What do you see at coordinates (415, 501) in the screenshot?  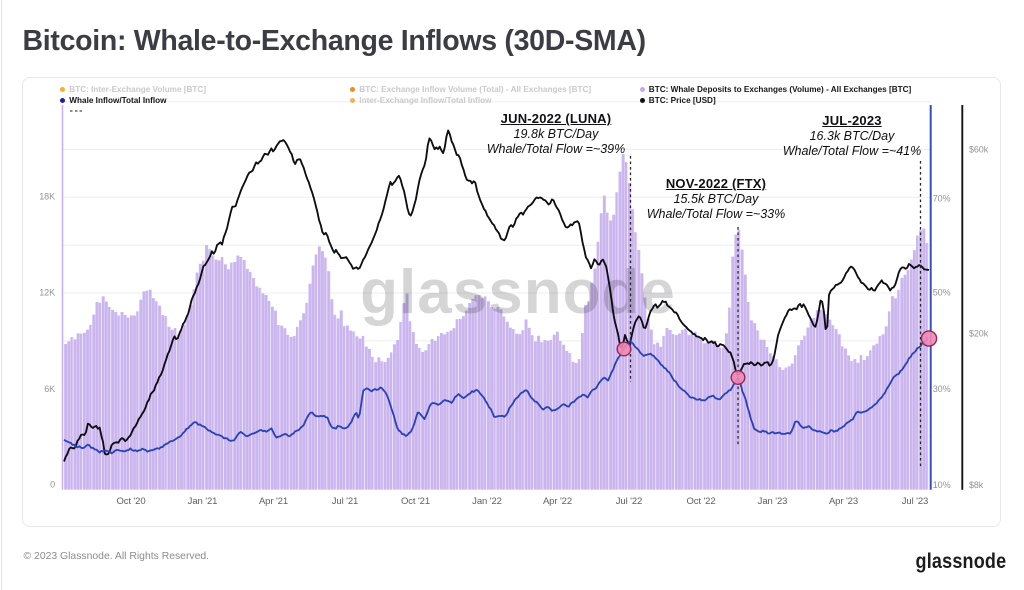 I see `svg-text: Oct '21` at bounding box center [415, 501].